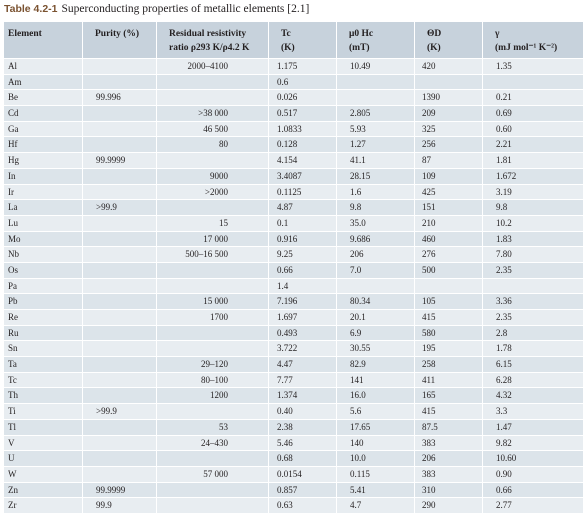 The width and height of the screenshot is (587, 525). I want to click on header-residual-resistivity-line1: Residual resistivity, so click(208, 34).